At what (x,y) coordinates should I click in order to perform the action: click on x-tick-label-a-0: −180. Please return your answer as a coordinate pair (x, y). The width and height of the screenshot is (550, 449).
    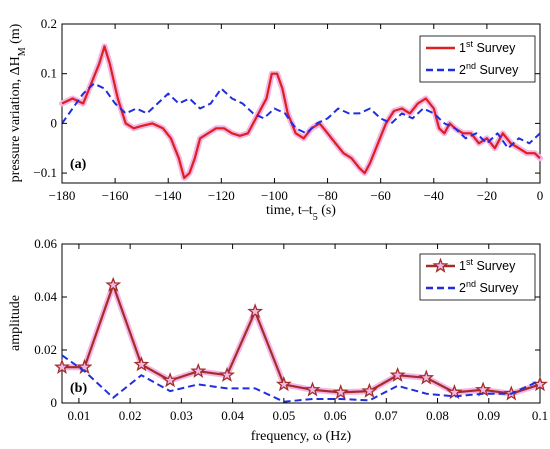
    Looking at the image, I should click on (62, 195).